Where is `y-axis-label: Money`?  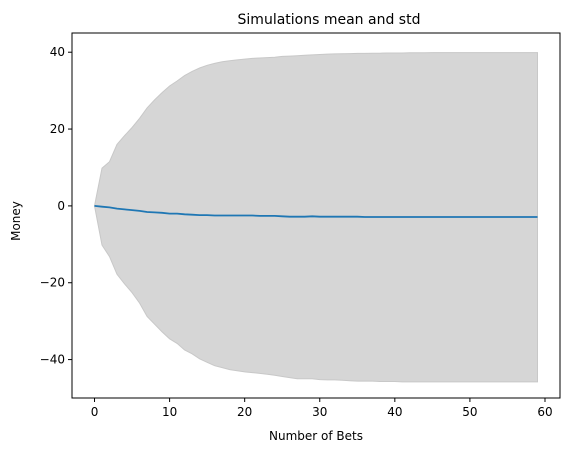
y-axis-label: Money is located at coordinates (16, 221).